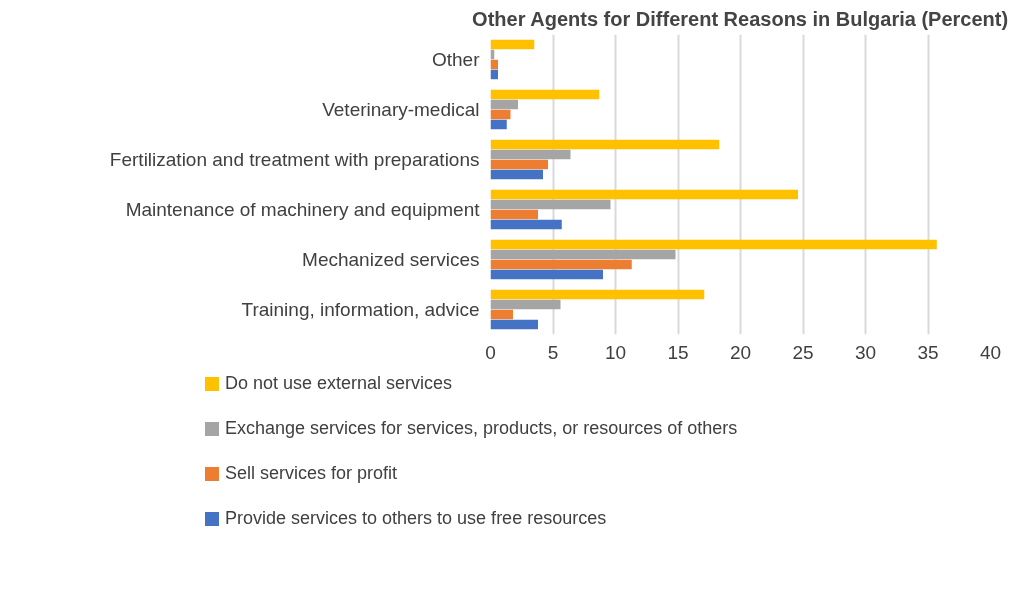 Image resolution: width=1022 pixels, height=600 pixels. I want to click on x-tick-label: 15, so click(678, 352).